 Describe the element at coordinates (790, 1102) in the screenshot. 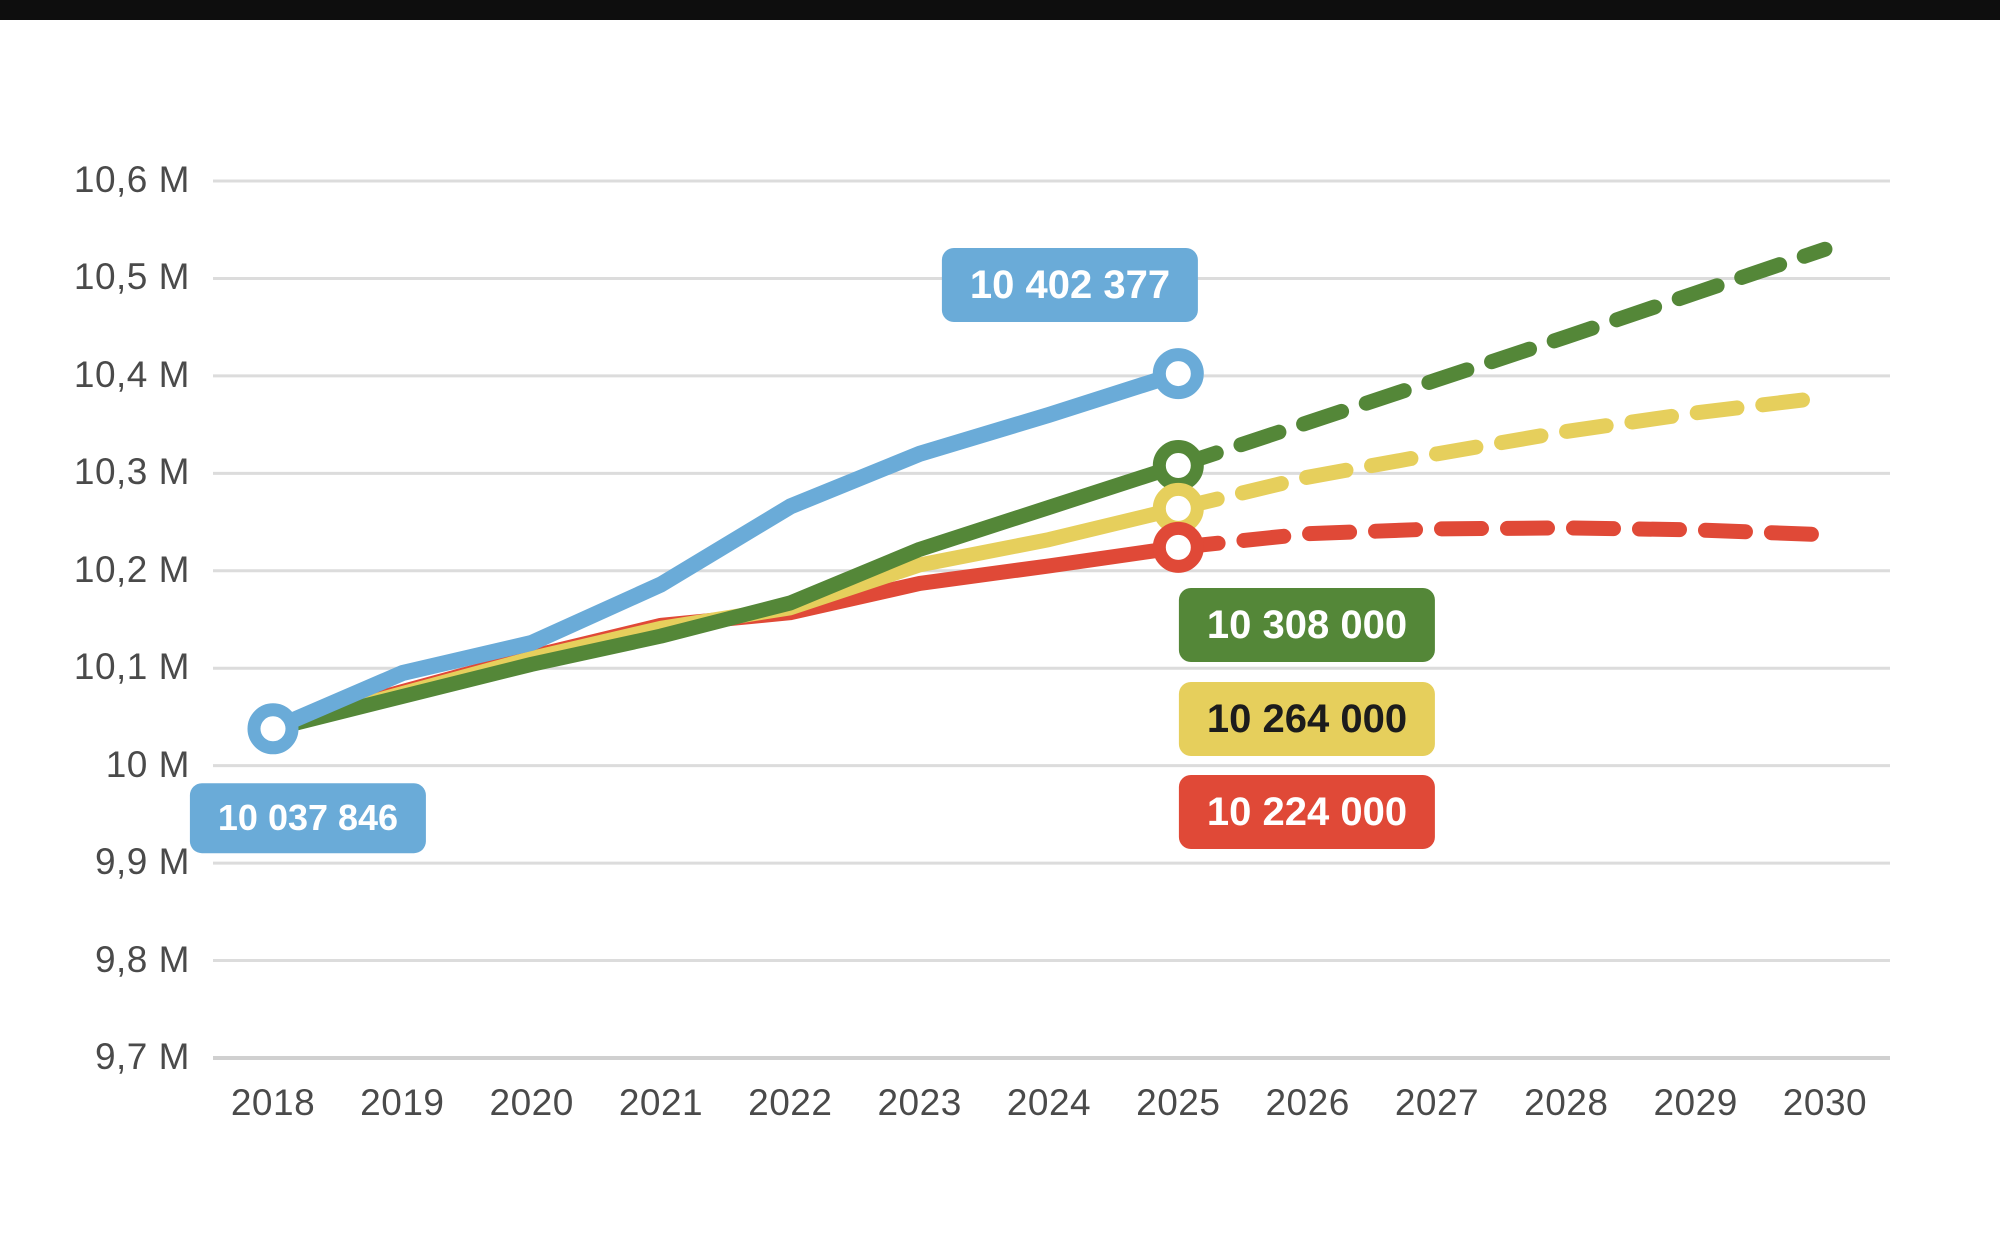

I see `x-axis-tick-label: 2022` at that location.